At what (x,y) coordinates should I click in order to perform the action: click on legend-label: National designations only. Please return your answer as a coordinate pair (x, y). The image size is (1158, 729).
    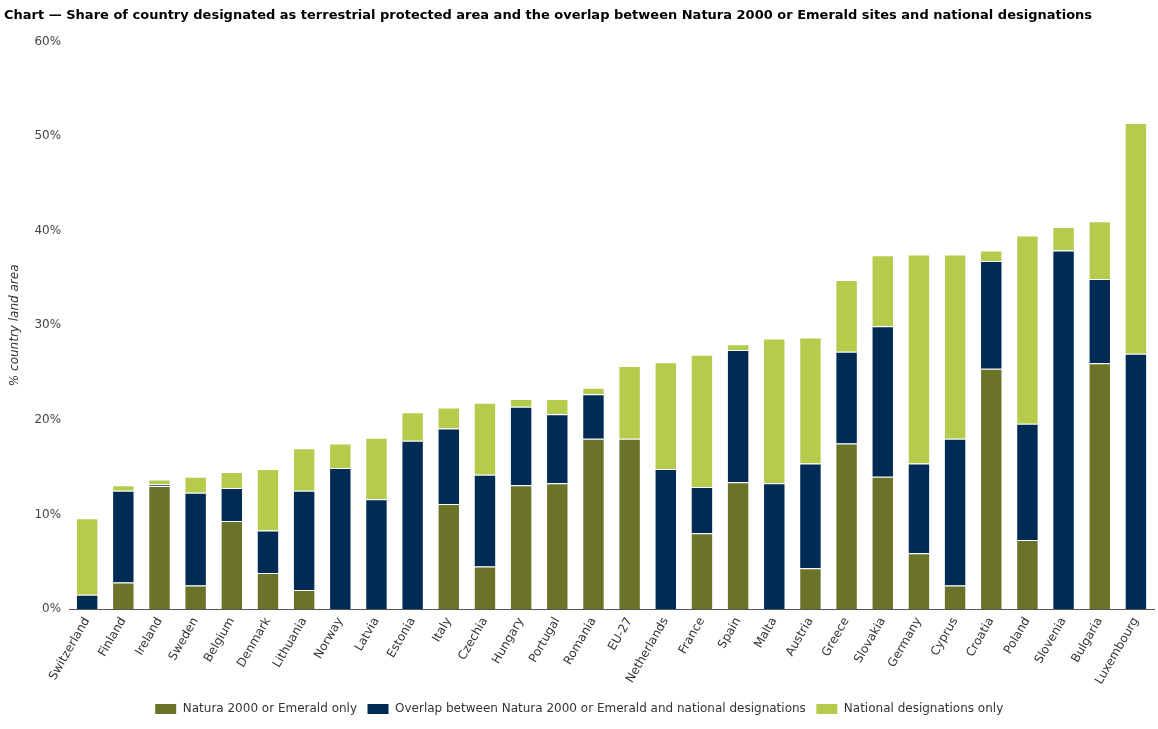
    Looking at the image, I should click on (923, 708).